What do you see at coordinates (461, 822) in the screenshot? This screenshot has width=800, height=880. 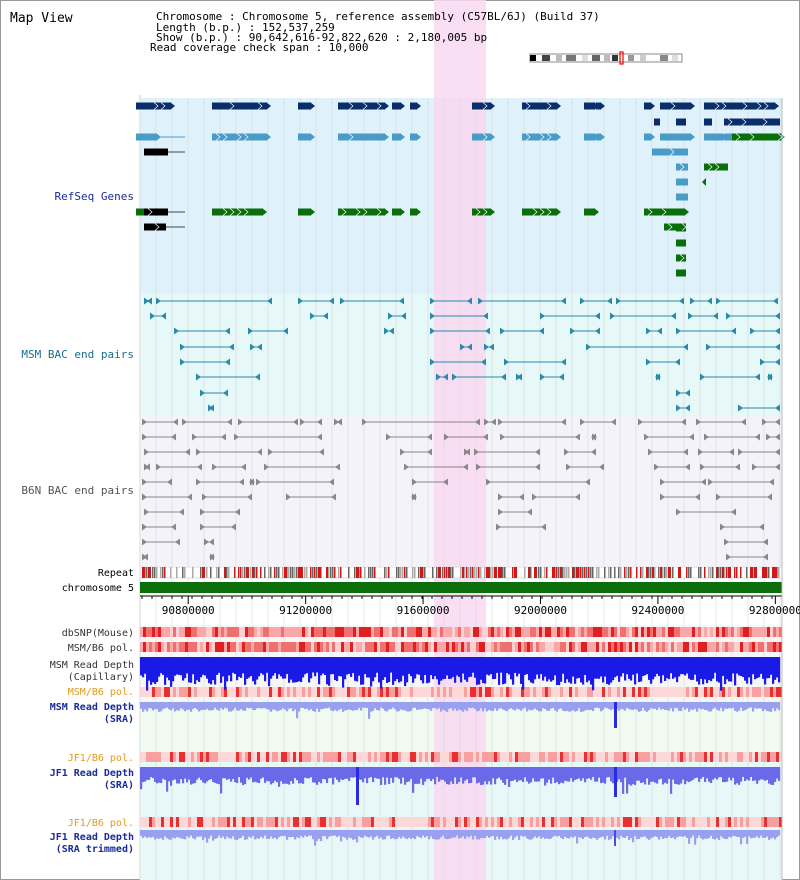 I see `jf1-b6-pol-2-track` at bounding box center [461, 822].